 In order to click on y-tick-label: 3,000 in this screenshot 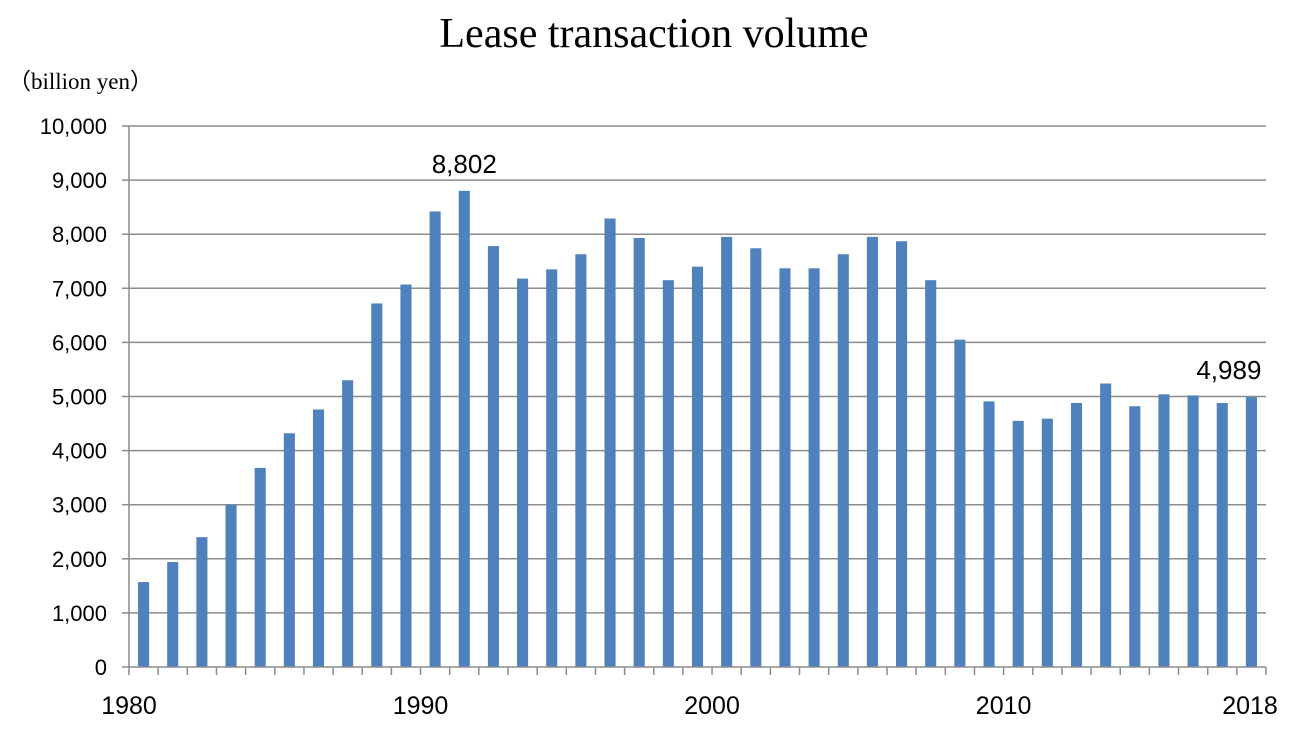, I will do `click(79, 505)`.